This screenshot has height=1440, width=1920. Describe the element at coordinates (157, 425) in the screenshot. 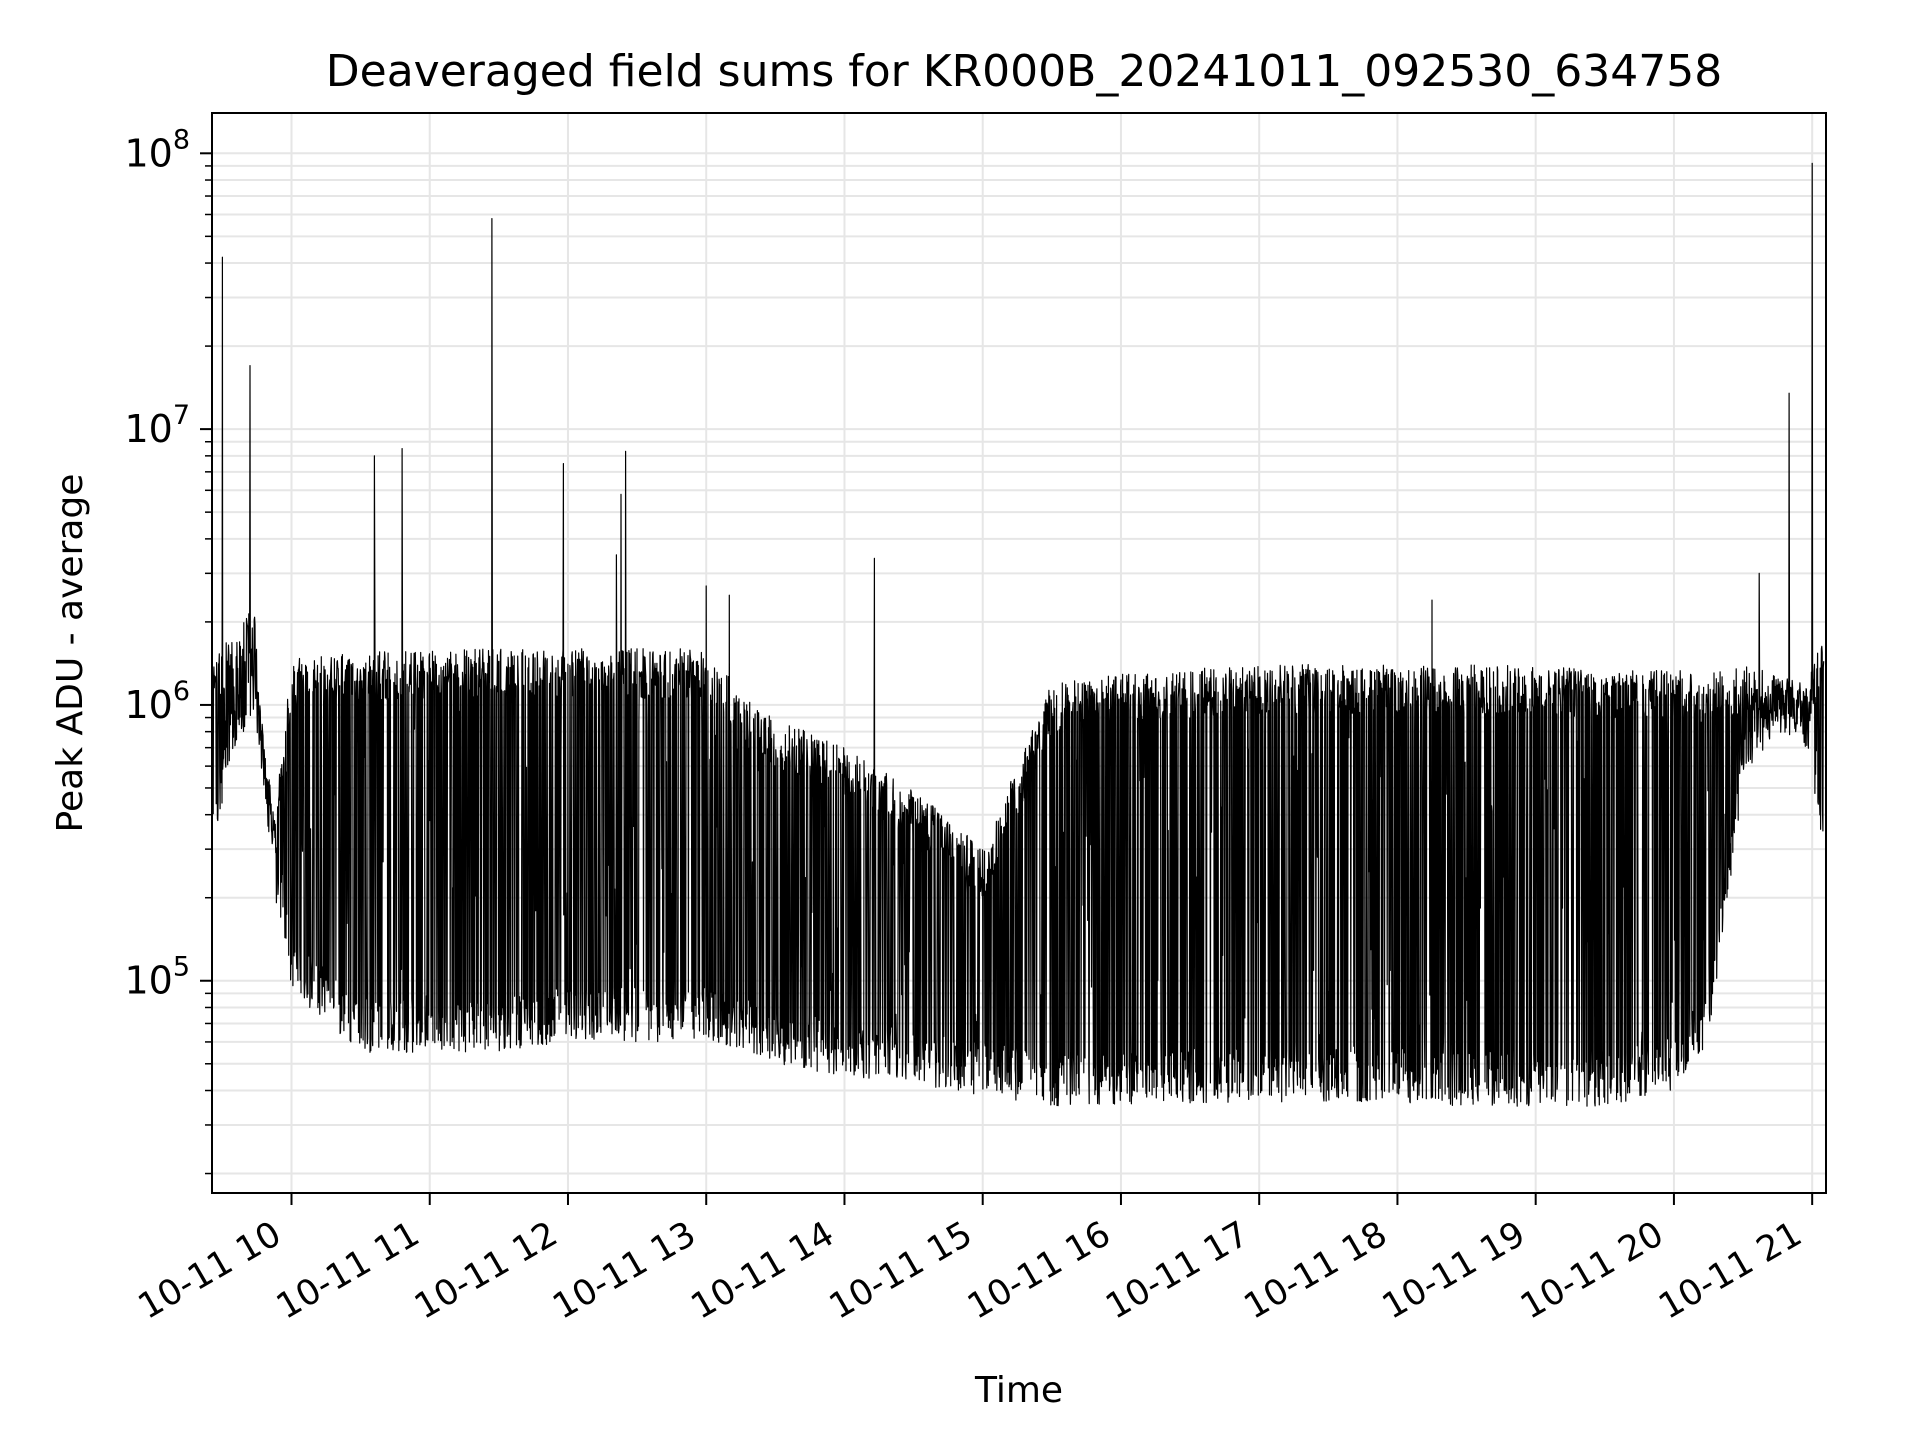

I see `y-tick-label: 10⁷` at that location.